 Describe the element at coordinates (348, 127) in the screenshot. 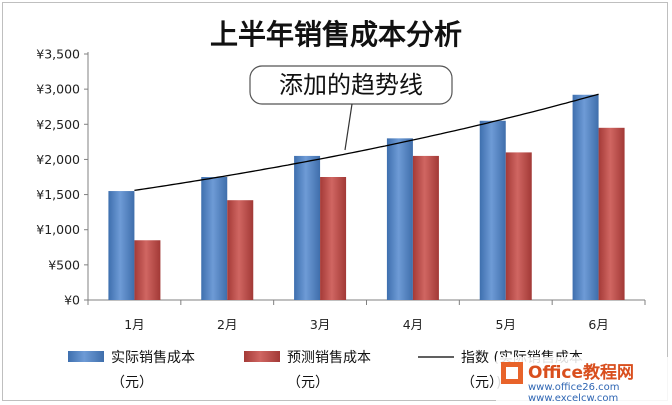

I see `callout-pointer` at that location.